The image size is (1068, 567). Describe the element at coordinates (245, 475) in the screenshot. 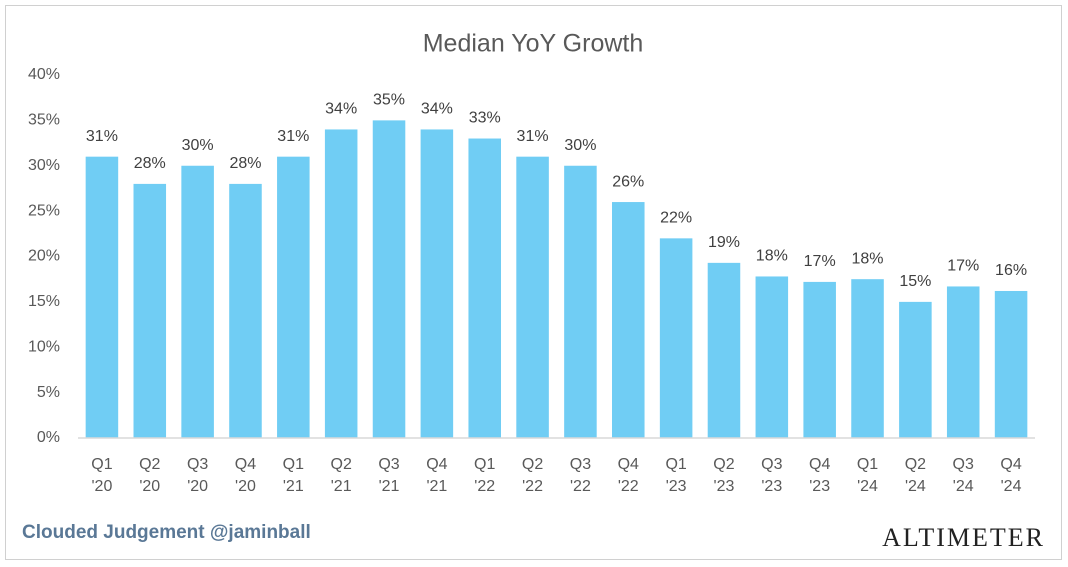

I see `x-tick-label: Q4 '20` at that location.